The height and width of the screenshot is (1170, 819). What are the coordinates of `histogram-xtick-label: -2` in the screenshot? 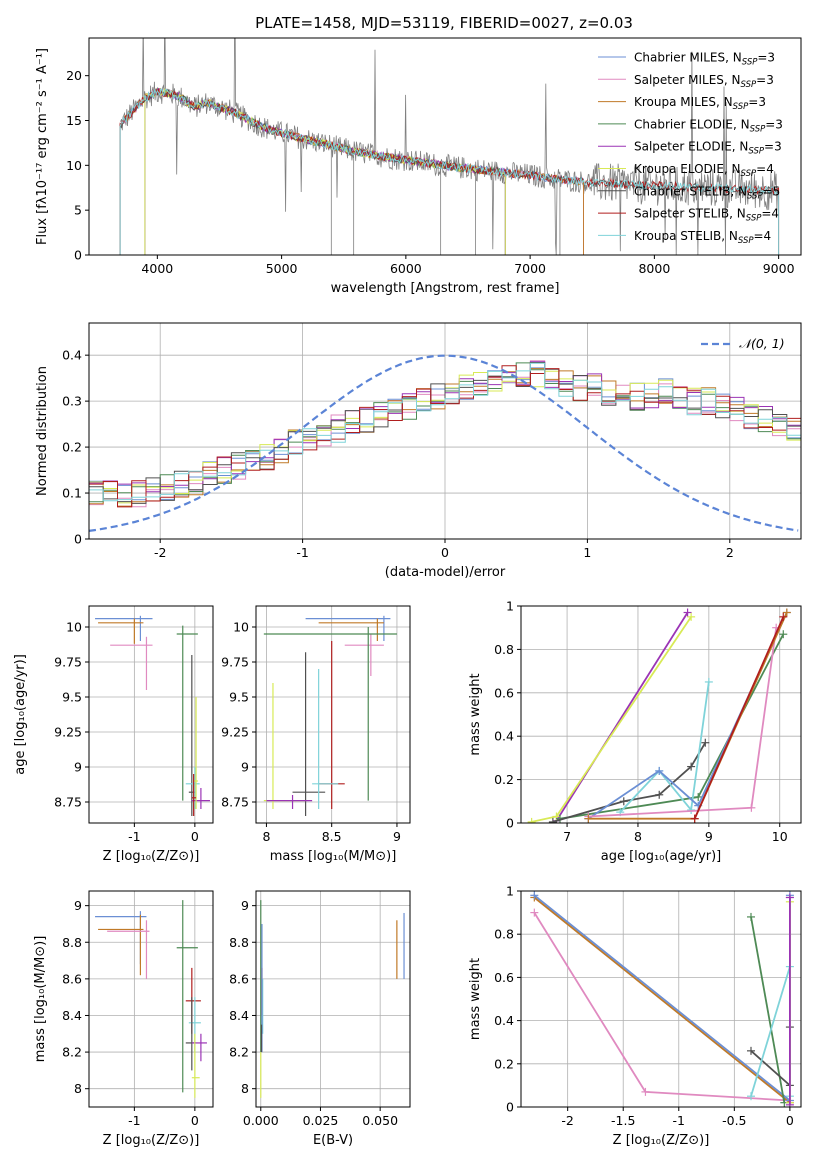 It's located at (160, 552).